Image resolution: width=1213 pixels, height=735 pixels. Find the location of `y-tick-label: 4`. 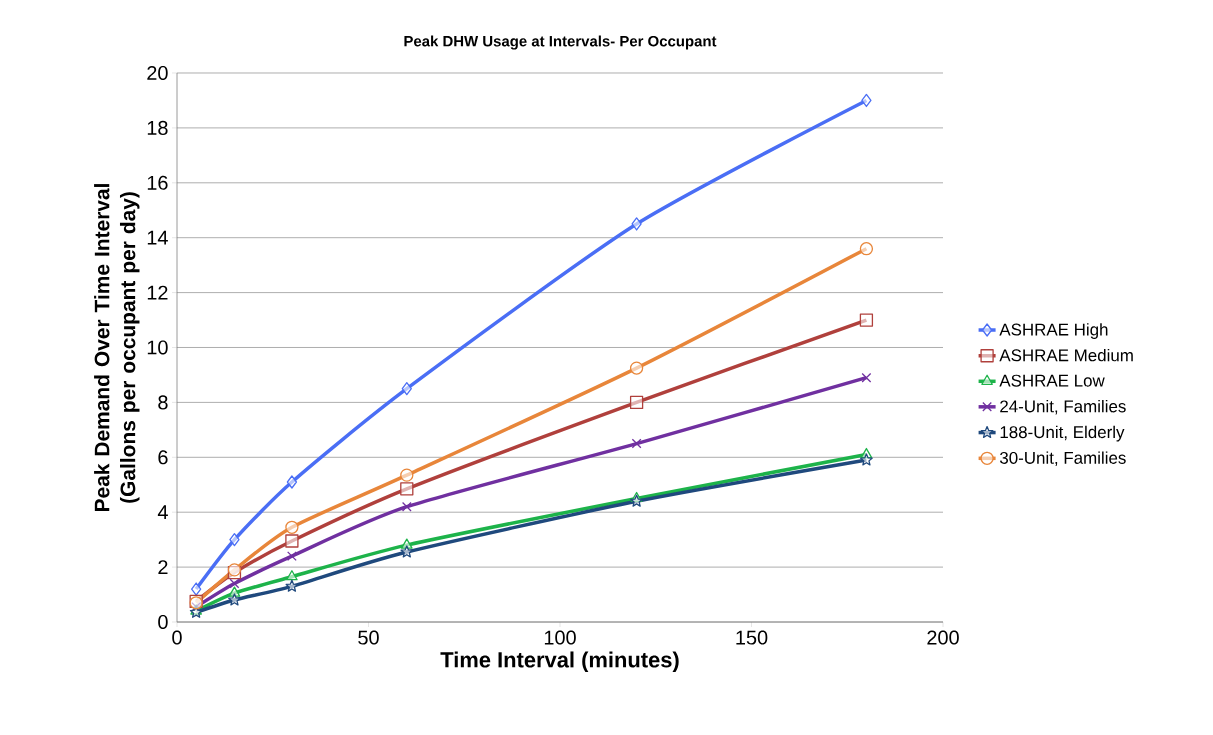

y-tick-label: 4 is located at coordinates (162, 512).